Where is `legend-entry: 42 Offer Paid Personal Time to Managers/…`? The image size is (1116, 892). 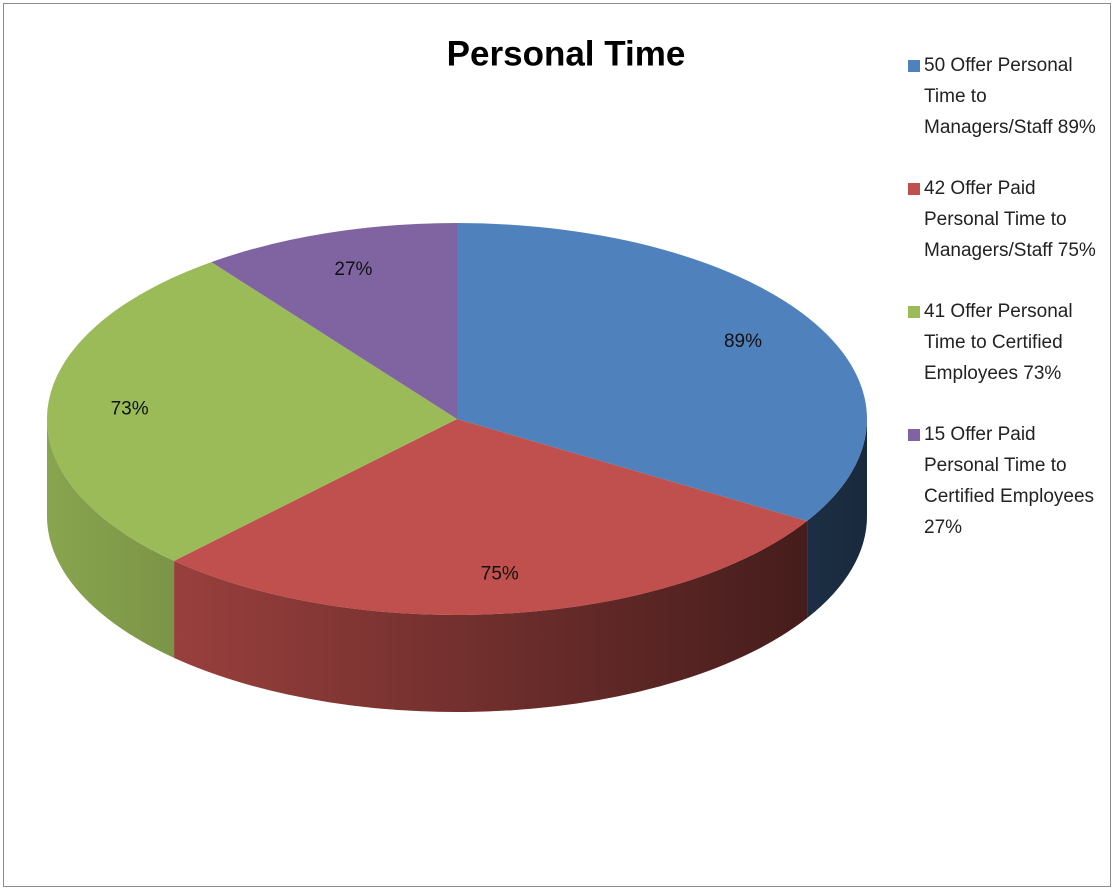 legend-entry: 42 Offer Paid Personal Time to Managers/… is located at coordinates (1005, 219).